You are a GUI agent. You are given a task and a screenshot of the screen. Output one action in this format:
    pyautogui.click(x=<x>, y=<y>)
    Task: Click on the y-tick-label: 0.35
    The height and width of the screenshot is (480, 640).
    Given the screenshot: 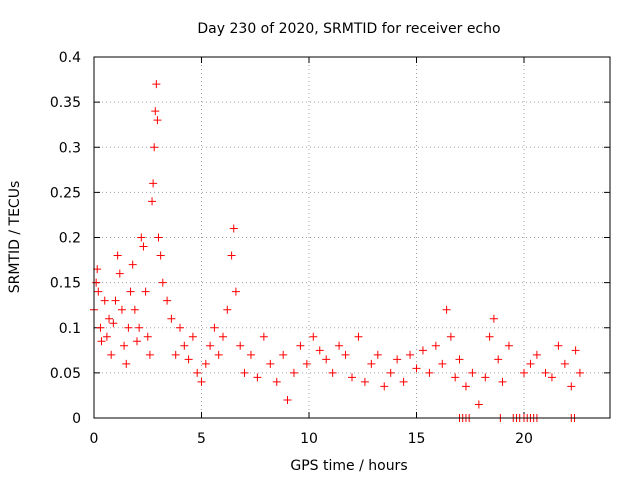 What is the action you would take?
    pyautogui.click(x=65, y=103)
    